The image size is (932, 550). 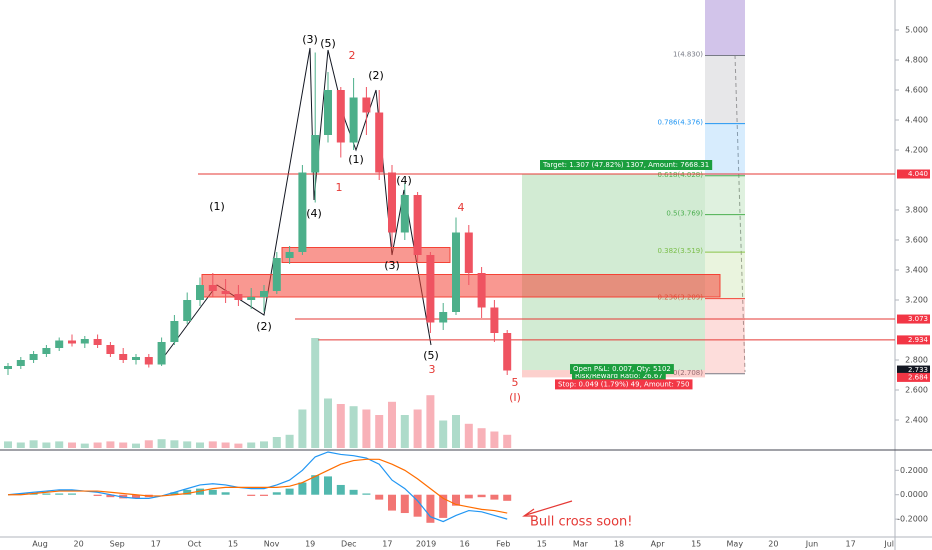 I want to click on annotation-arrow, so click(x=549, y=508).